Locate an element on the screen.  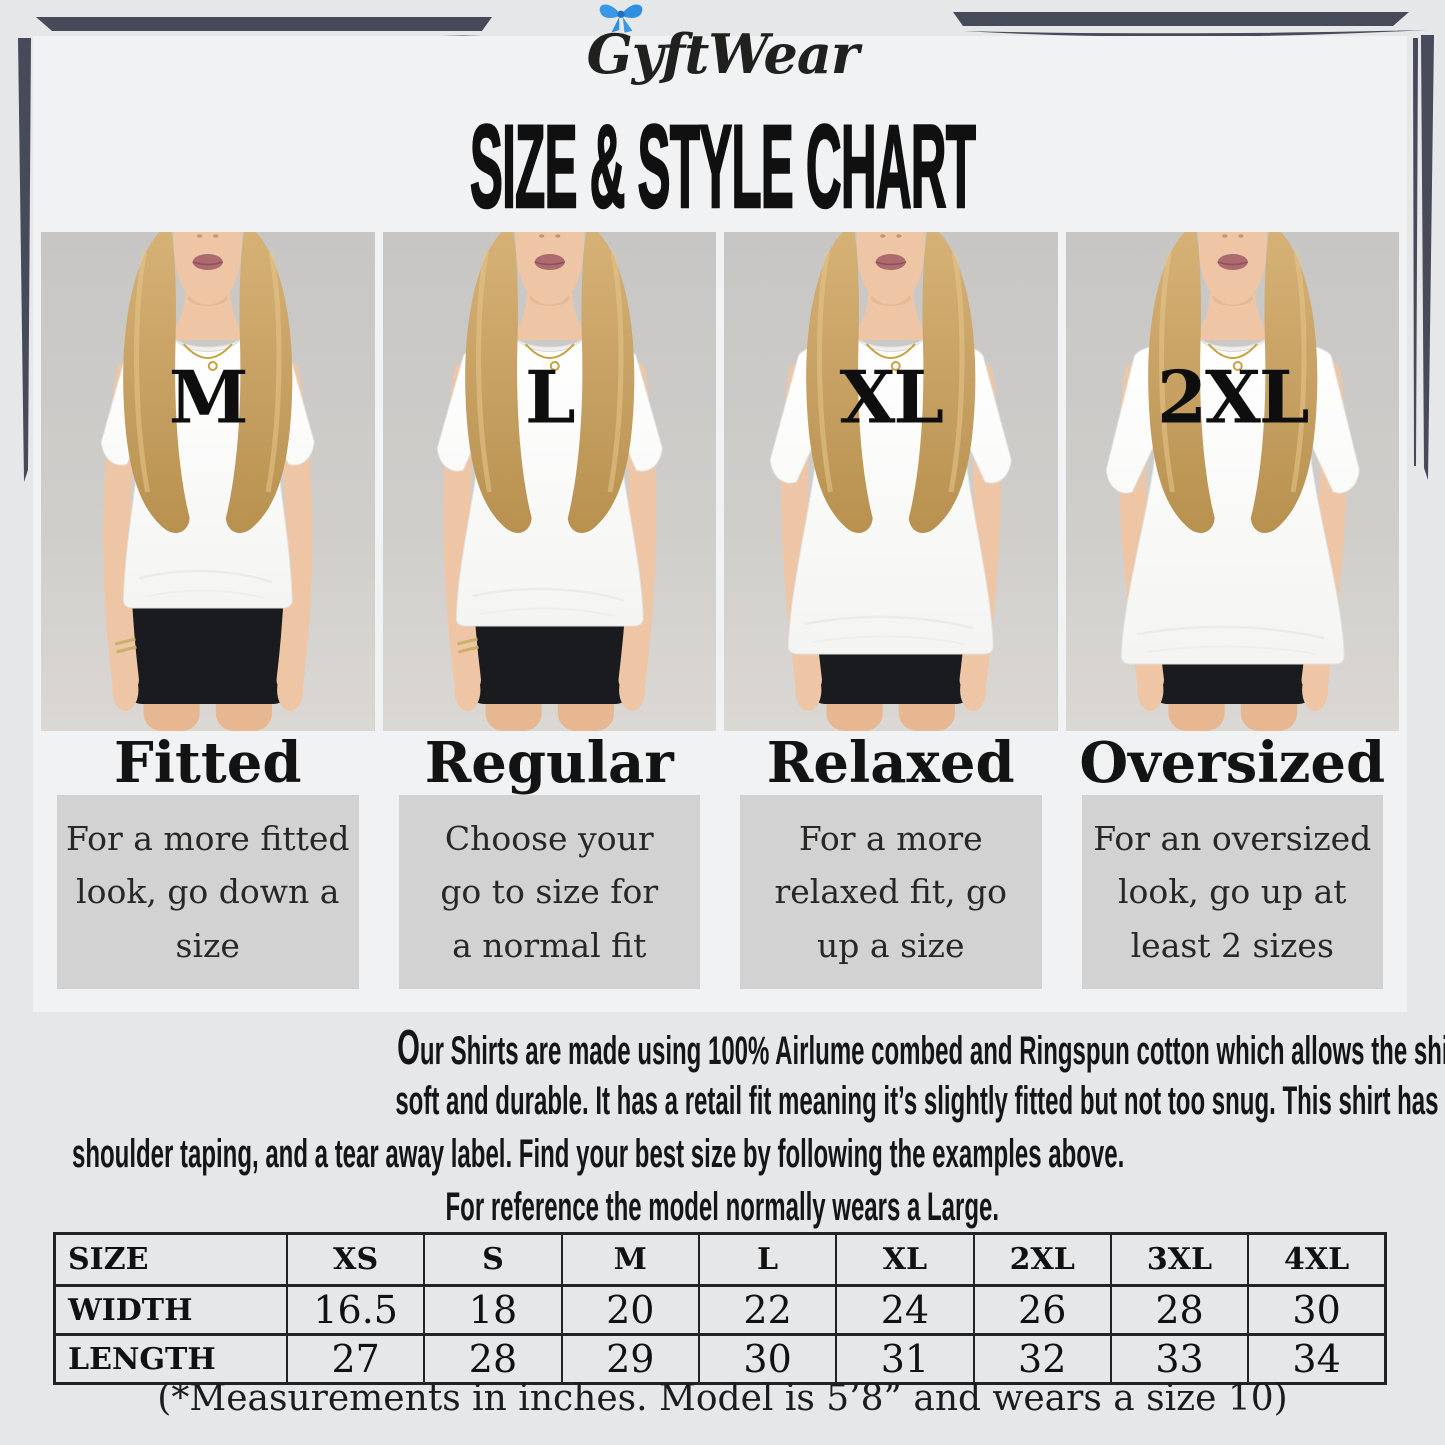
model-photo-size-2xl: 2XL is located at coordinates (1232, 481).